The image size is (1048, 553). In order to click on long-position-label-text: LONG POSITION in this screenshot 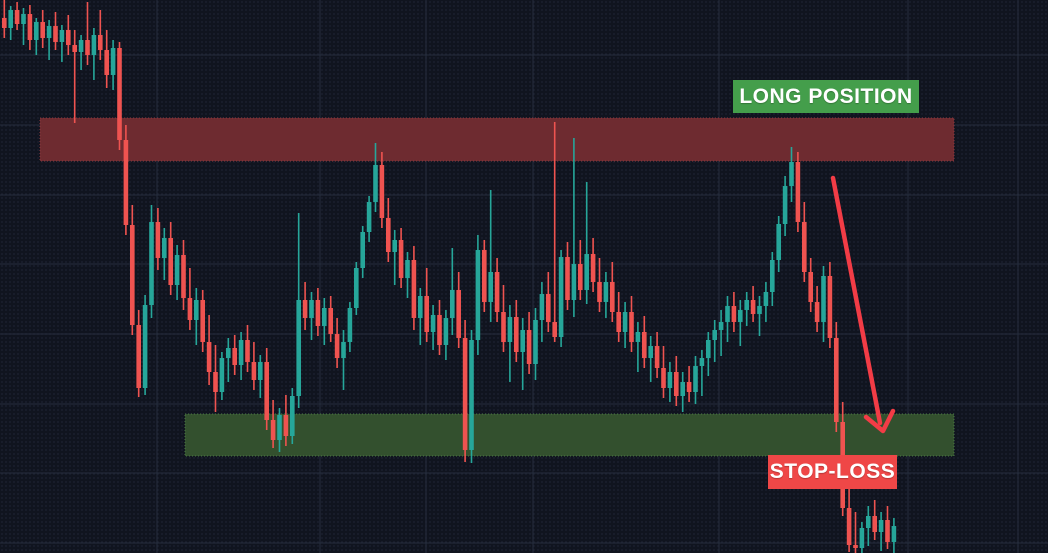, I will do `click(826, 96)`.